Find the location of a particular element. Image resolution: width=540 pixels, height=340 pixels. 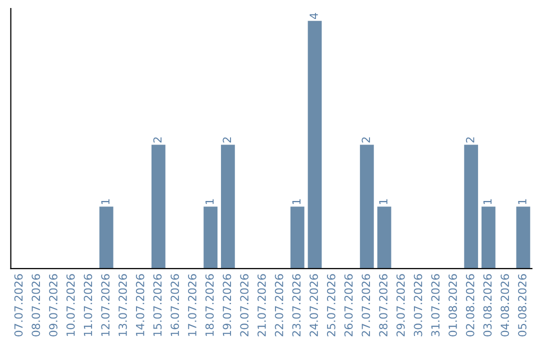

x-tick-label: 08.07.2026 is located at coordinates (36, 305).